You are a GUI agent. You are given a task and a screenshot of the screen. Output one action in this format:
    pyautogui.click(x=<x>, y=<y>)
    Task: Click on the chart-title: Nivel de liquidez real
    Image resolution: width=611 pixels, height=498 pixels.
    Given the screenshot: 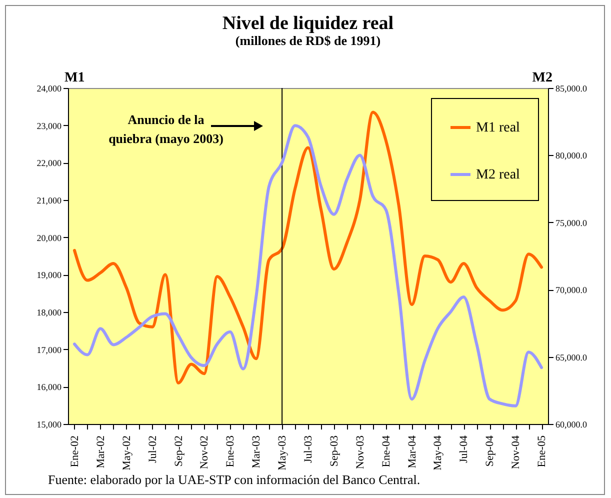 What is the action you would take?
    pyautogui.click(x=308, y=23)
    